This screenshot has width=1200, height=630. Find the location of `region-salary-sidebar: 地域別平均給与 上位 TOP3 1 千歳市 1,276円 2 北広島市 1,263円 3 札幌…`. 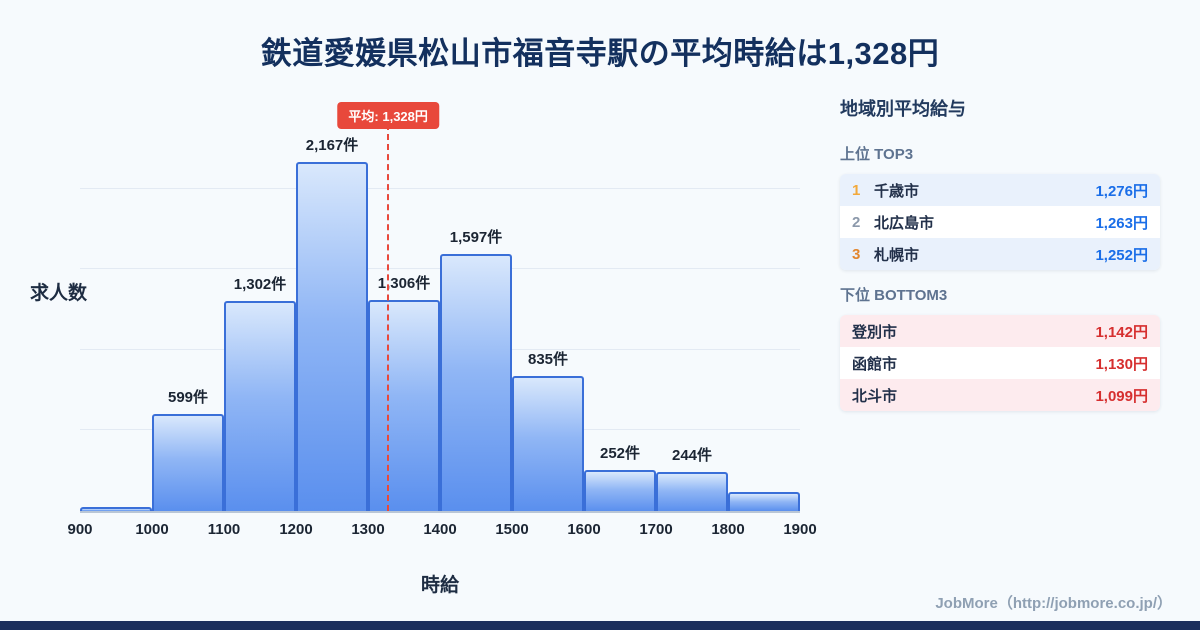

region-salary-sidebar: 地域別平均給与 上位 TOP3 1 千歳市 1,276円 2 北広島市 1,263円 3 札幌… is located at coordinates (1000, 257).